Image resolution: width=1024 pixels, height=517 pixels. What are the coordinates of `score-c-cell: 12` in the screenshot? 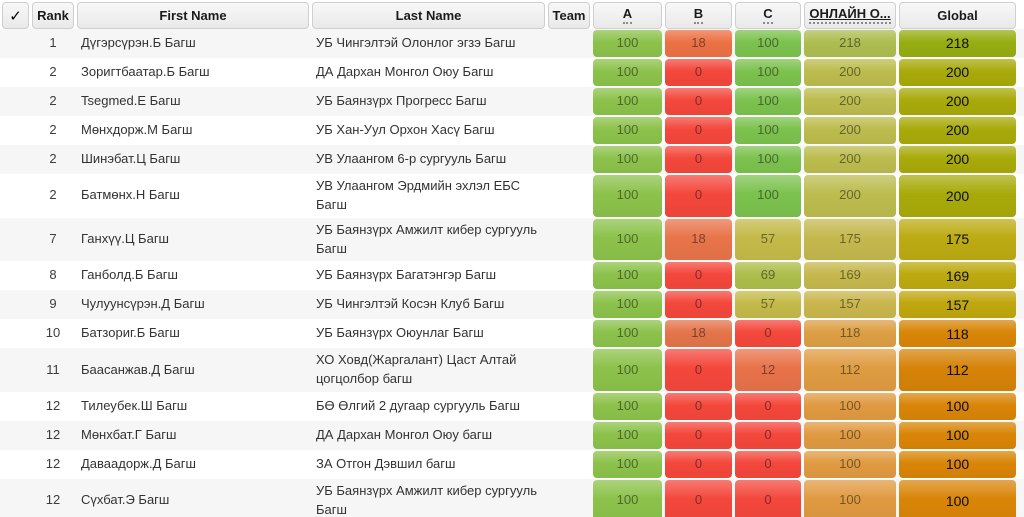 It's located at (768, 370).